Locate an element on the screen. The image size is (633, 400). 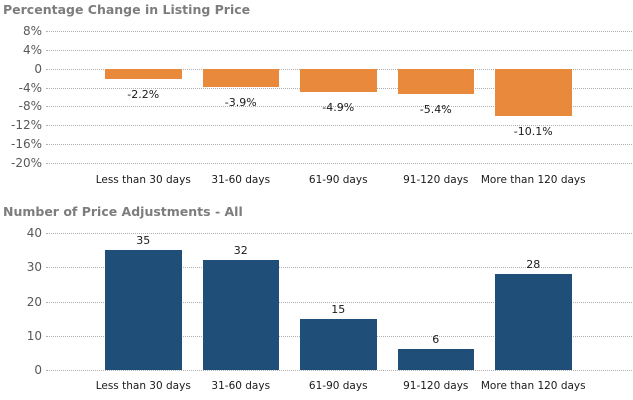
y-axis-tick-label: 40 is located at coordinates (34, 233).